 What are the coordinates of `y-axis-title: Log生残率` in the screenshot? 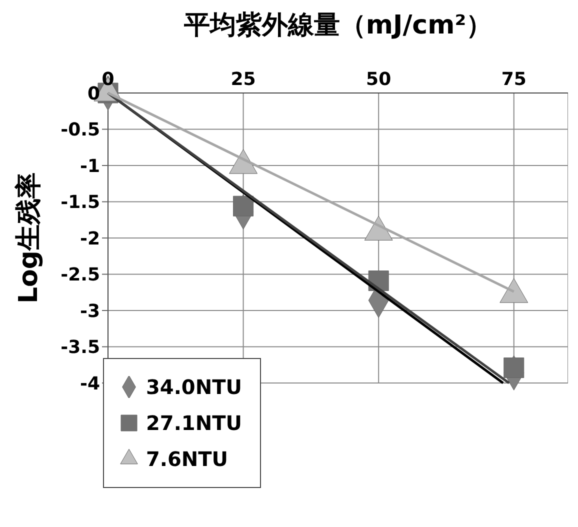 It's located at (29, 238).